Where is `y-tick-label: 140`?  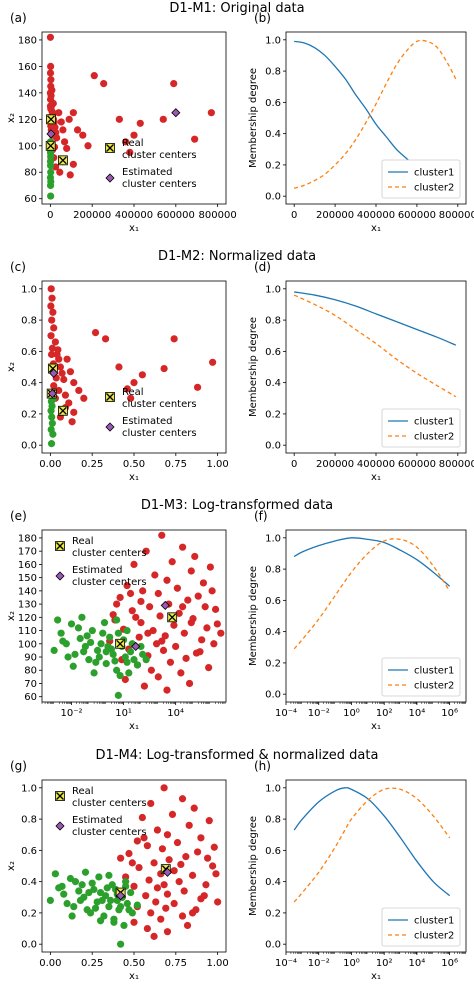 y-tick-label: 140 is located at coordinates (27, 591).